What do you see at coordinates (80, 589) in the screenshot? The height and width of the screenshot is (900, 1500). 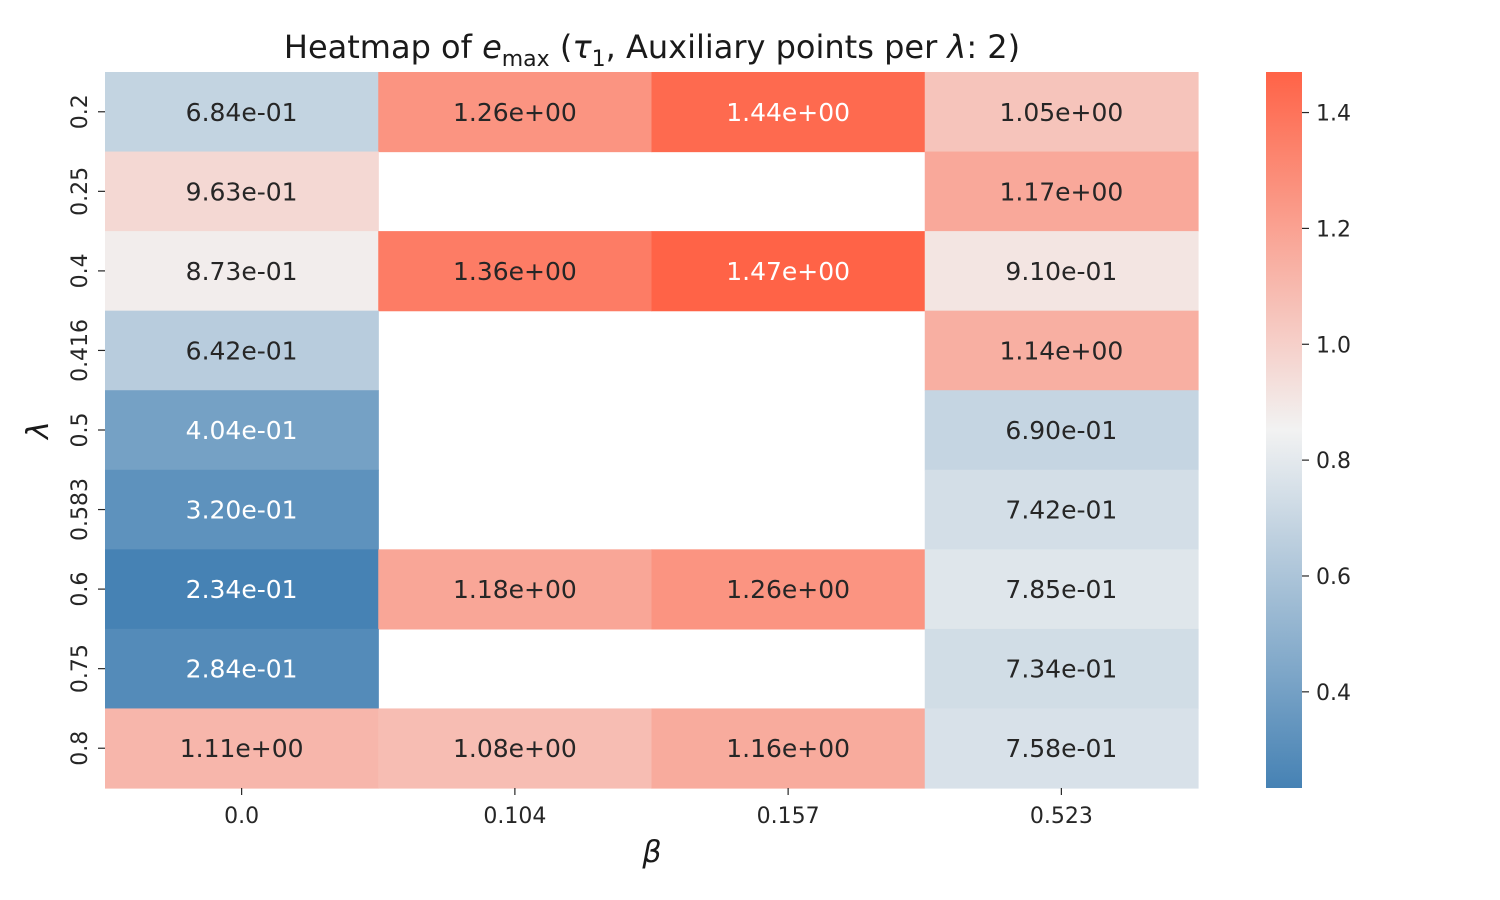 I see `y-tick-label: 0.6` at bounding box center [80, 589].